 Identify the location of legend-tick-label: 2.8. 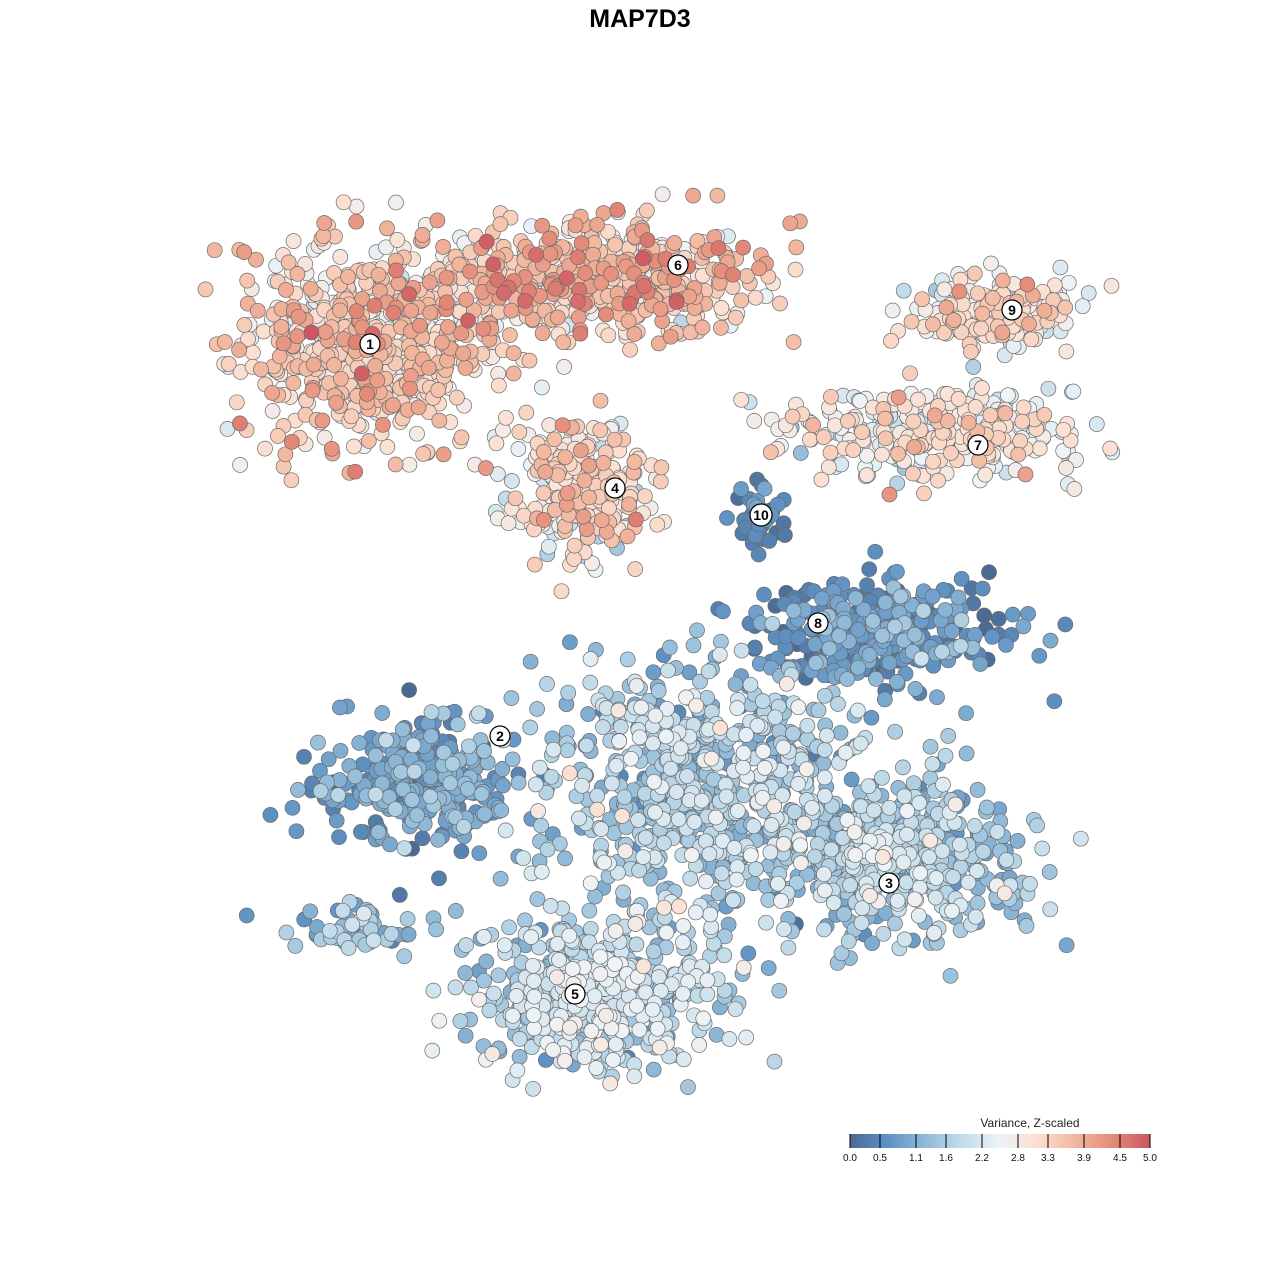
(1018, 1158).